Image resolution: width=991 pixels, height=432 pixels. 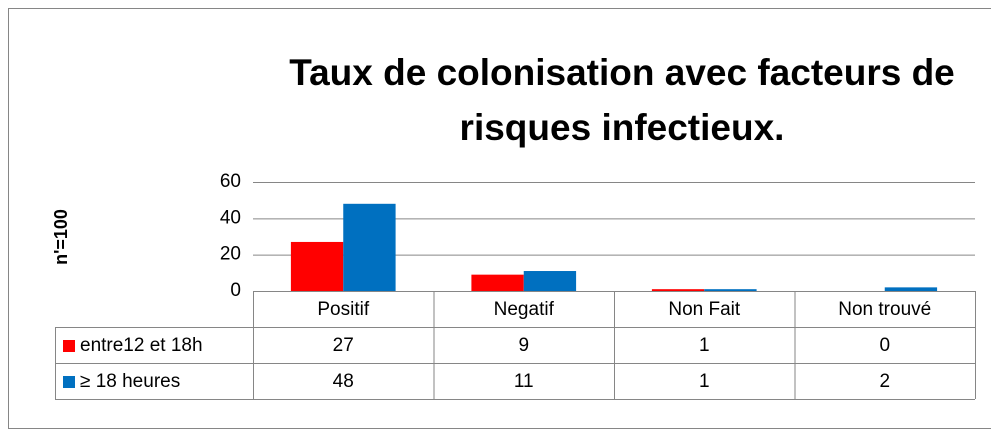 I want to click on data-label: 2, so click(x=884, y=381).